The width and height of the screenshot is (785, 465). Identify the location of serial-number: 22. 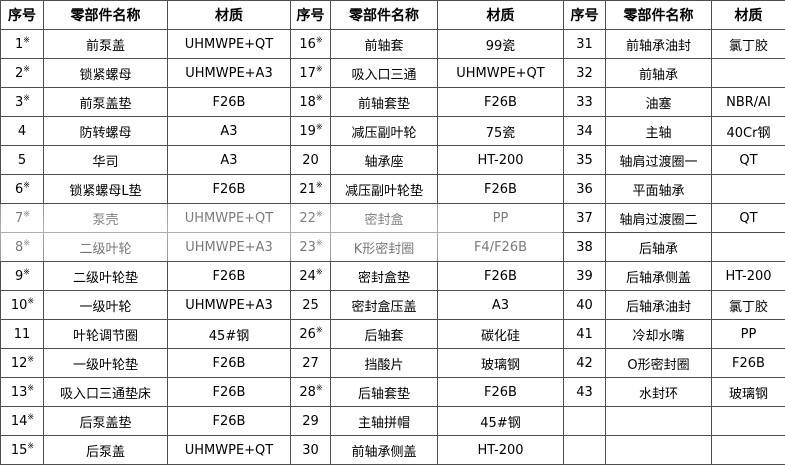
(307, 218).